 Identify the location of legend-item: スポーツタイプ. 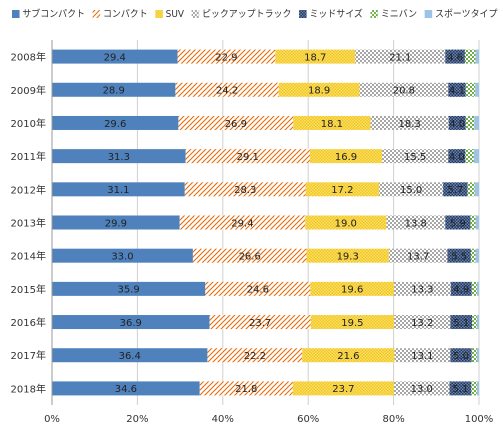
(461, 14).